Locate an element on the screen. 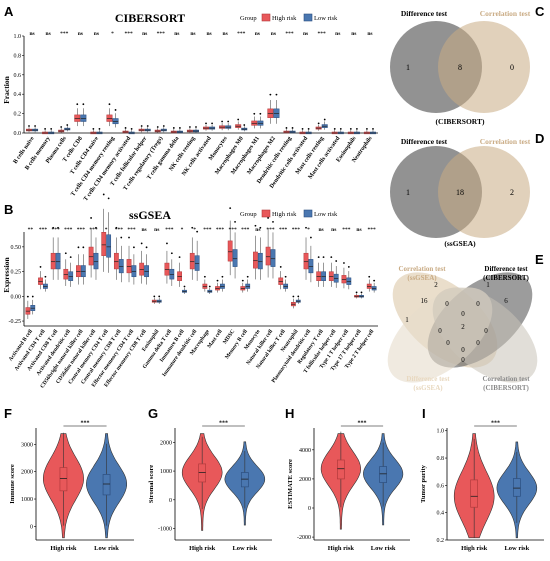 This screenshot has width=550, height=561. y-tick-label: 1.0 is located at coordinates (441, 432).